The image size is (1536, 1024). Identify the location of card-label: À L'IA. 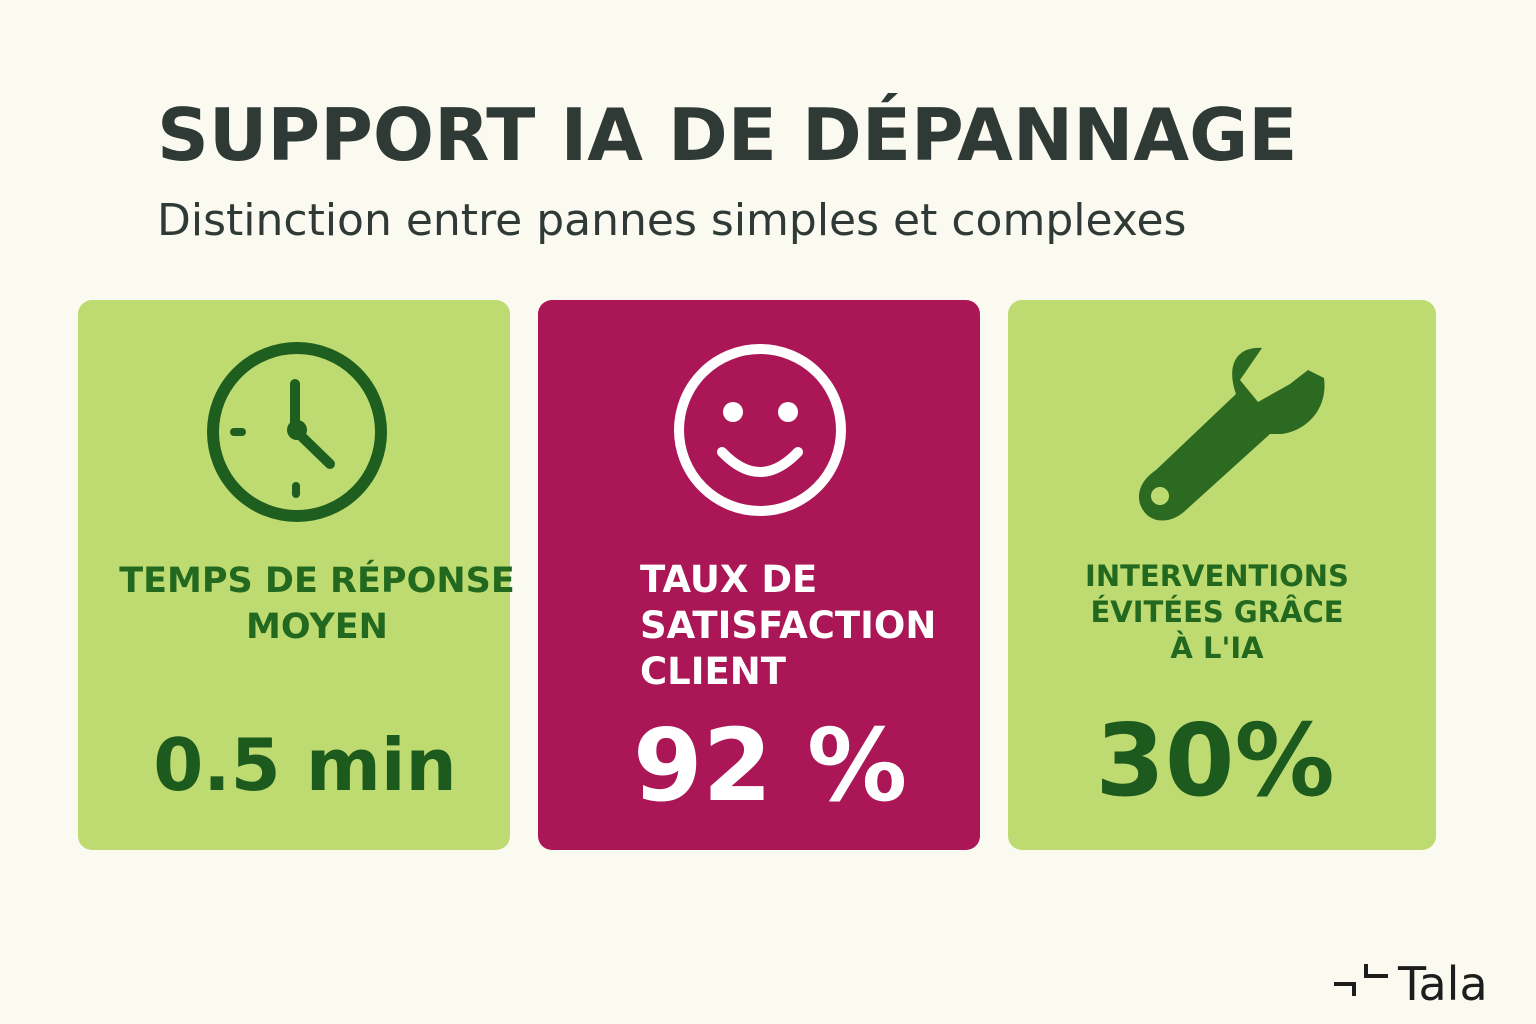
(1217, 648).